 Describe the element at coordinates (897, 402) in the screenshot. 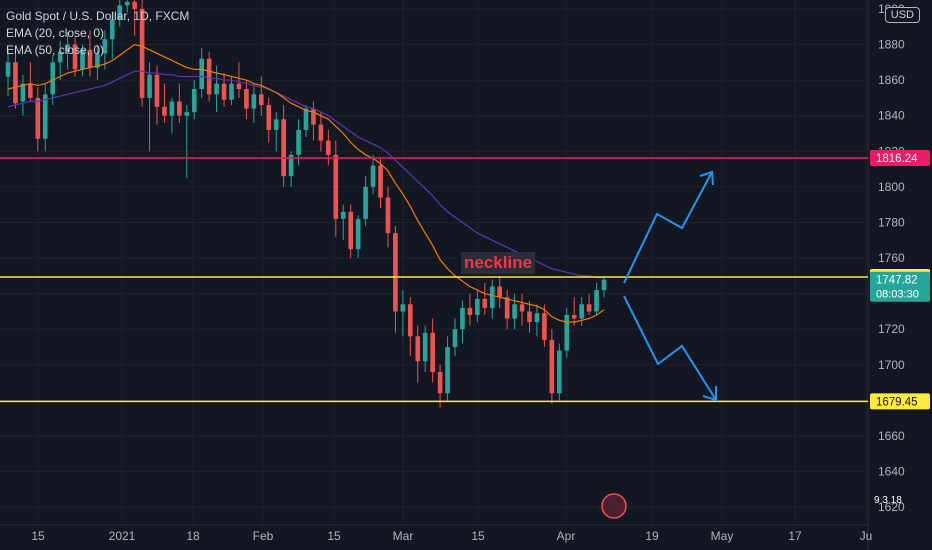

I see `price-badge-label: 1679.45` at that location.